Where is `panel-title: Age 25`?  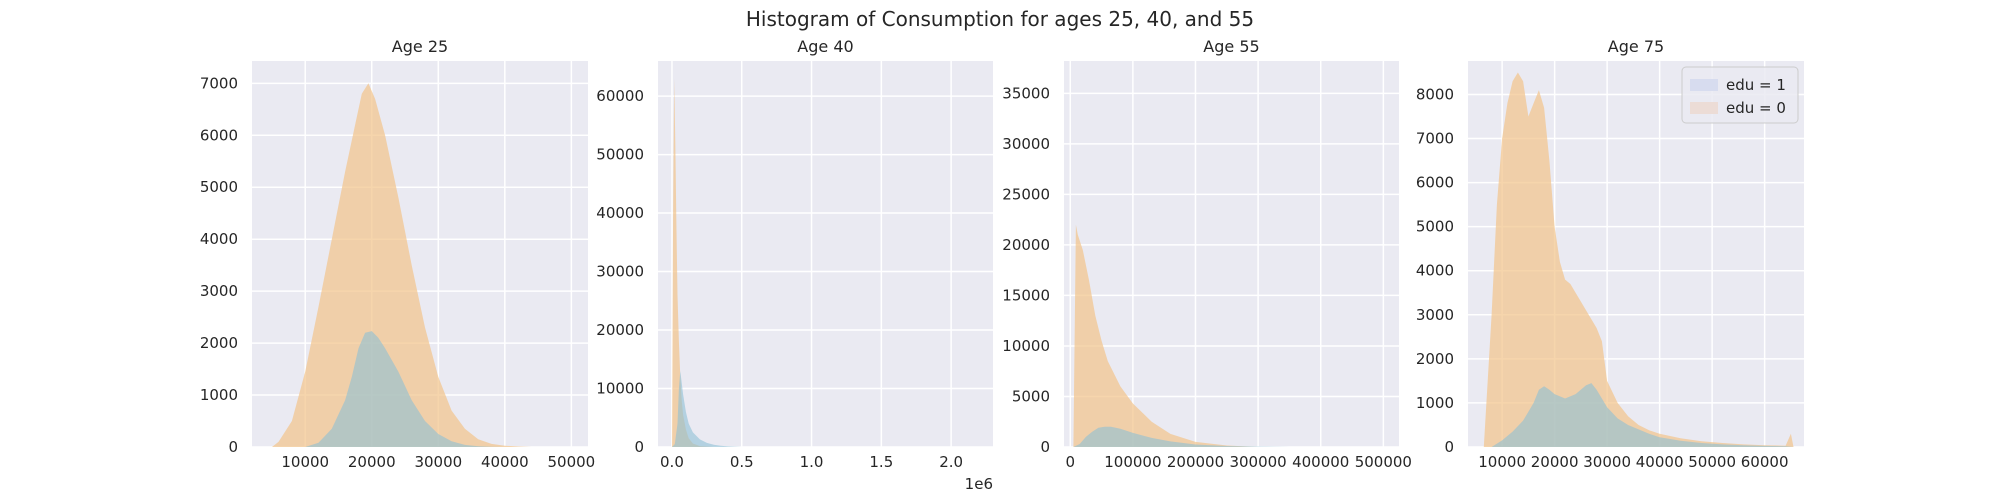
panel-title: Age 25 is located at coordinates (420, 46).